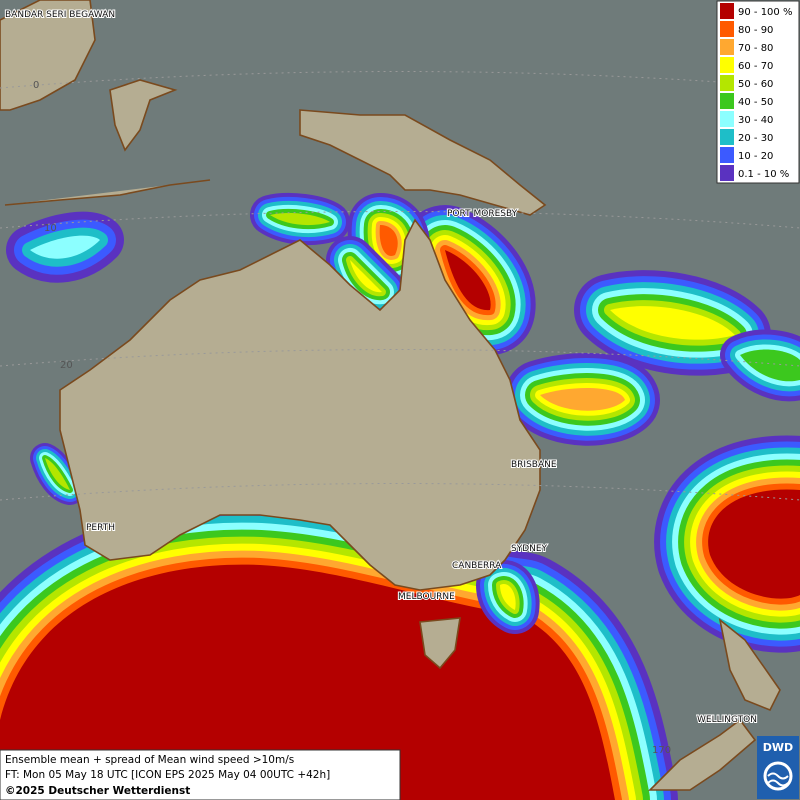  I want to click on legend-label: 40 - 50, so click(755, 102).